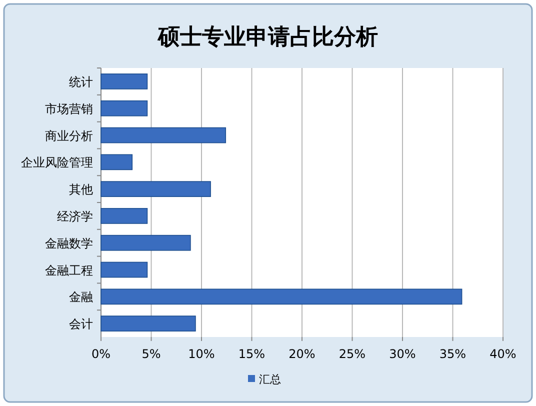 Image resolution: width=536 pixels, height=406 pixels. What do you see at coordinates (69, 243) in the screenshot?
I see `y-tick-label: 金融数学` at bounding box center [69, 243].